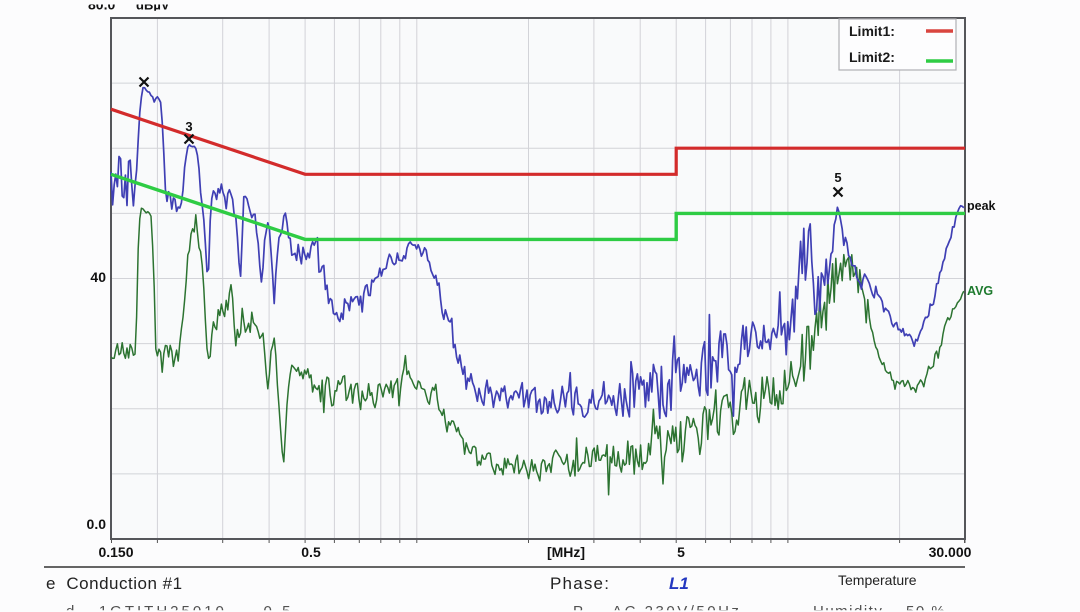 The height and width of the screenshot is (612, 1080). Describe the element at coordinates (97, 524) in the screenshot. I see `svg-text: 0.0` at that location.